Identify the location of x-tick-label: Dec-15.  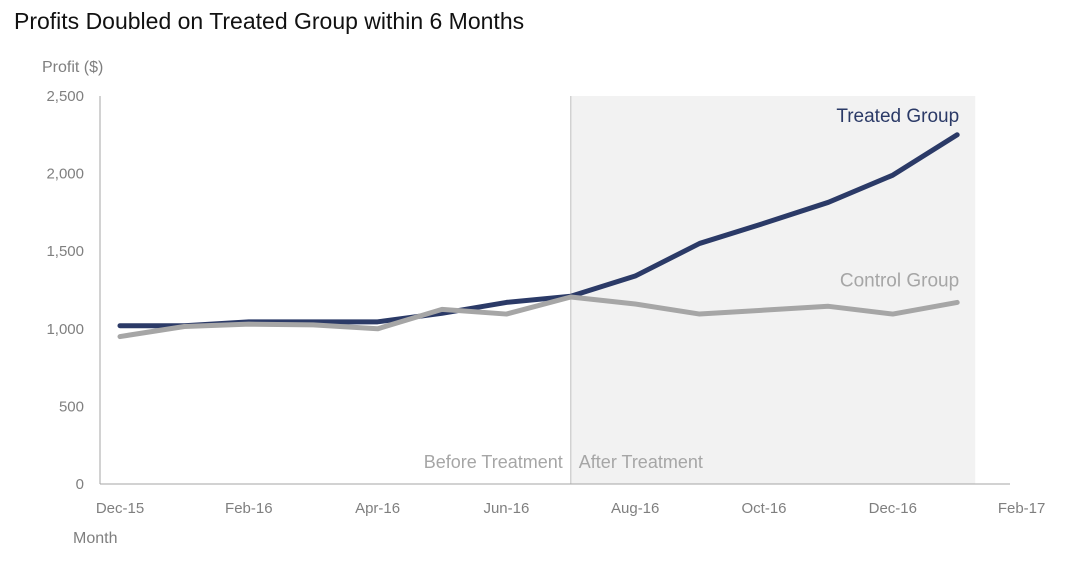
(120, 508).